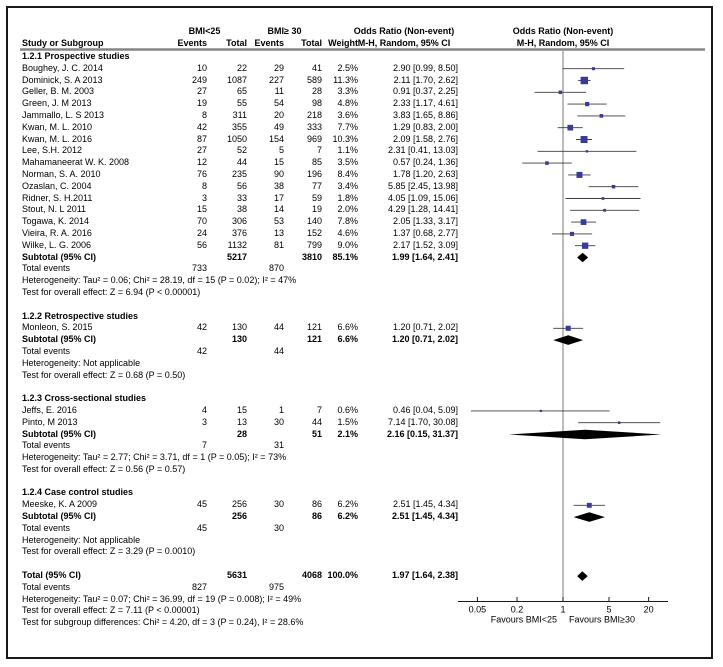  What do you see at coordinates (278, 504) in the screenshot?
I see `events2: 30` at bounding box center [278, 504].